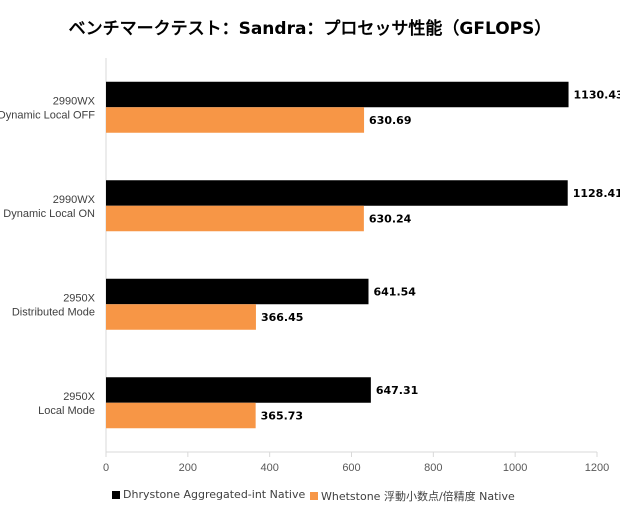  What do you see at coordinates (269, 468) in the screenshot?
I see `x-tick-label: 400` at bounding box center [269, 468].